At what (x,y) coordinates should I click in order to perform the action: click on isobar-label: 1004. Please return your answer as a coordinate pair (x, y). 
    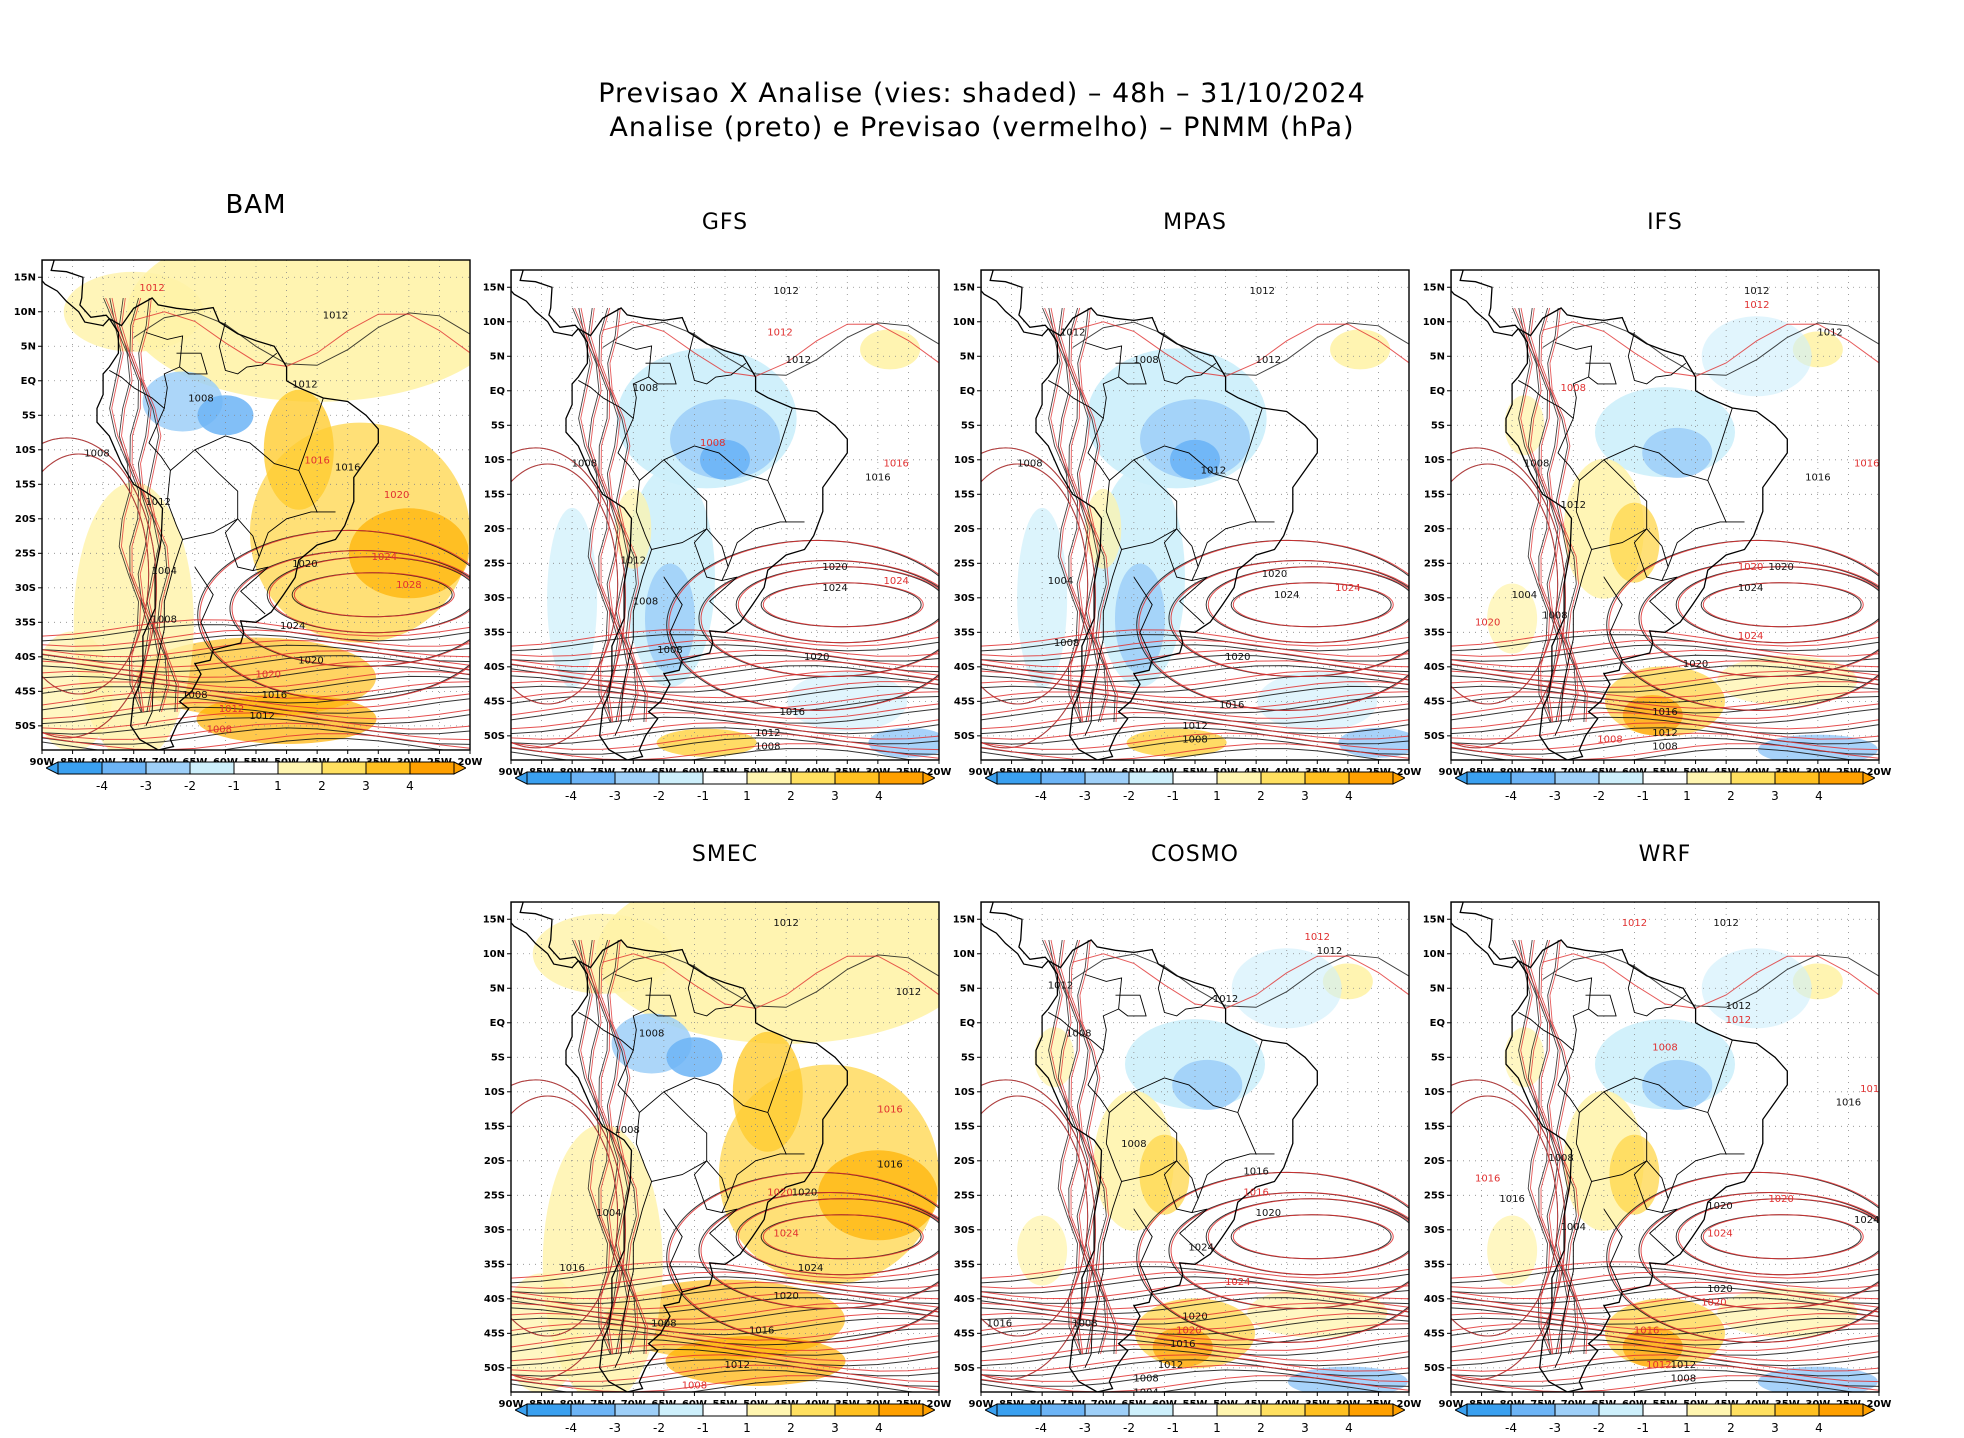
    Looking at the image, I should click on (1573, 1227).